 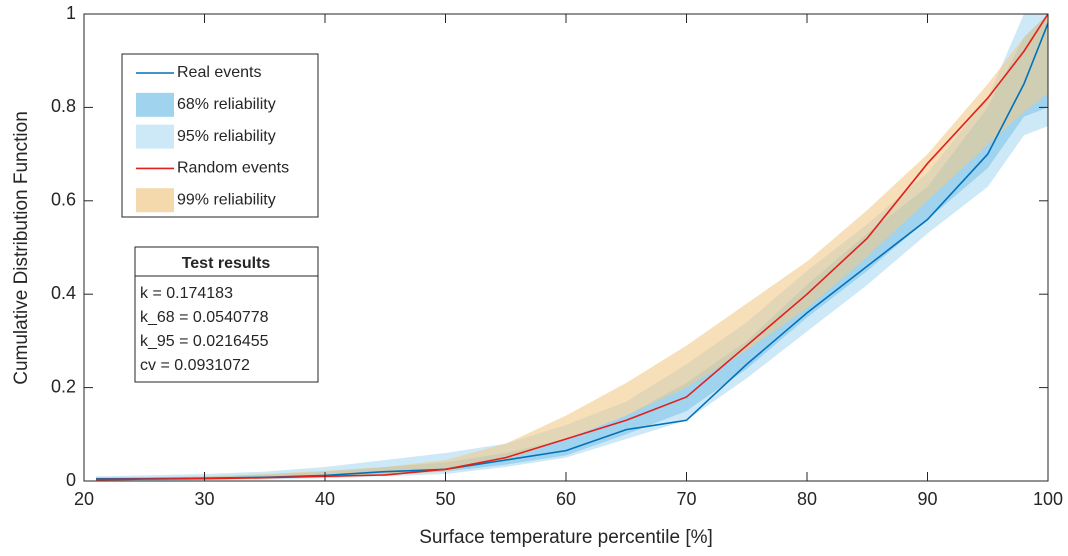 What do you see at coordinates (807, 499) in the screenshot?
I see `x-tick-label: 80` at bounding box center [807, 499].